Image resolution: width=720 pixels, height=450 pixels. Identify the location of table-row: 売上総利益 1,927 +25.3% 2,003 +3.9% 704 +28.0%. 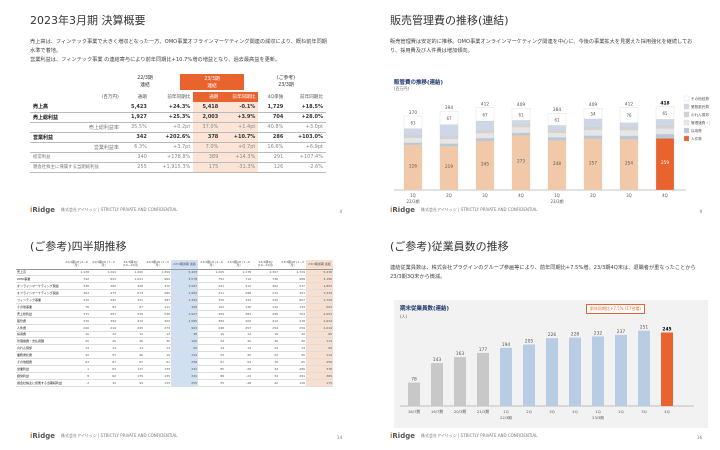
(178, 117).